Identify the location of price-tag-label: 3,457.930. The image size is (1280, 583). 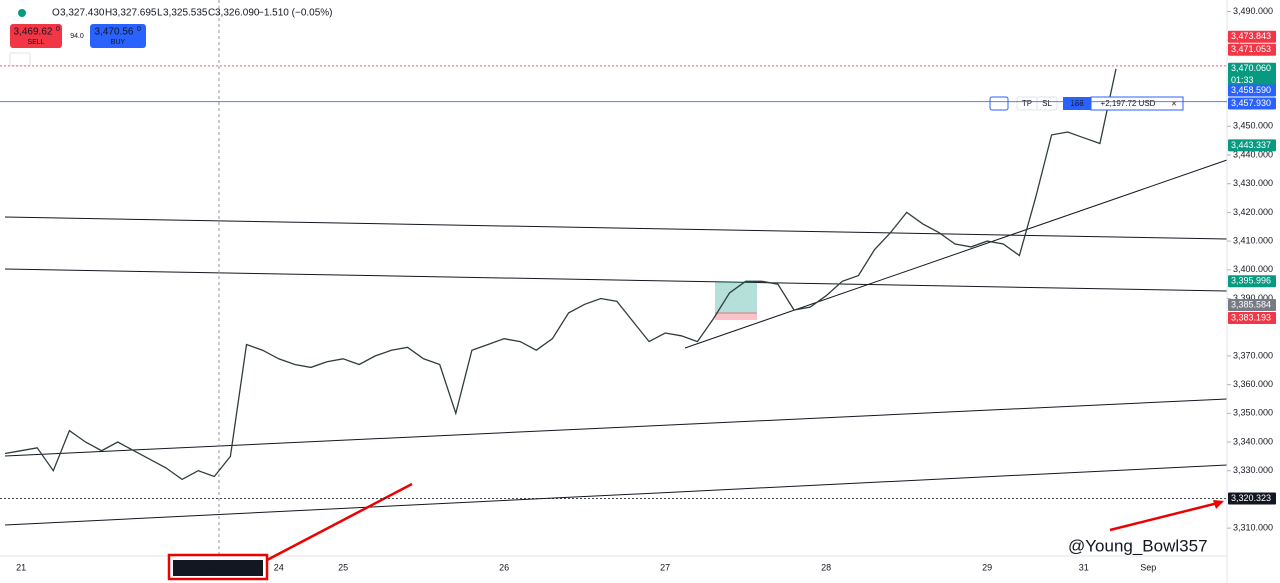
(1251, 103).